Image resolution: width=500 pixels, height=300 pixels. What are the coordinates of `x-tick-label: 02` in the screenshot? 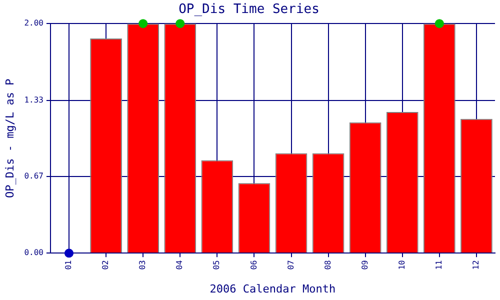 It's located at (105, 265).